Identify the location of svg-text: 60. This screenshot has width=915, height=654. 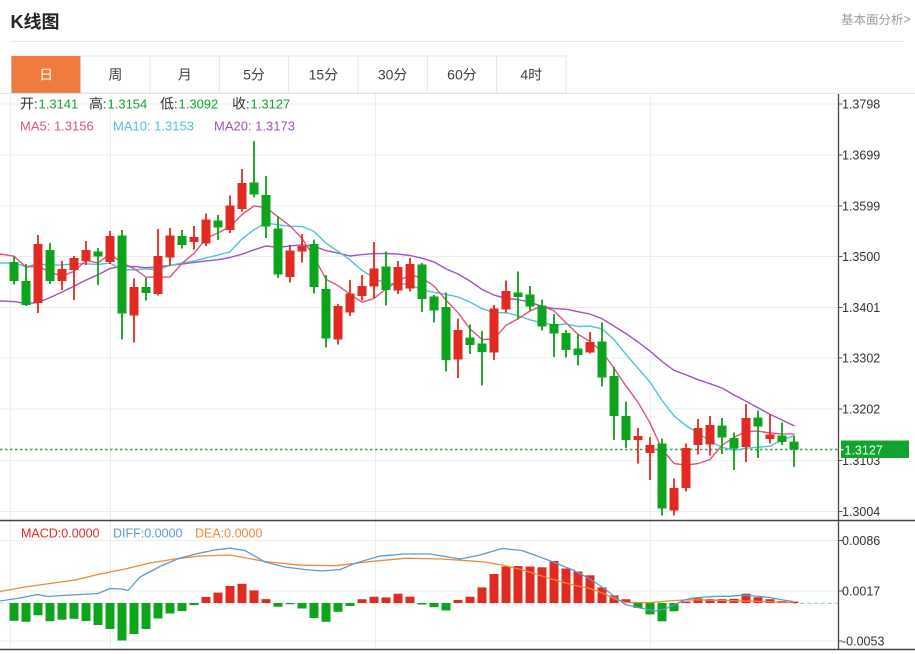
(455, 75).